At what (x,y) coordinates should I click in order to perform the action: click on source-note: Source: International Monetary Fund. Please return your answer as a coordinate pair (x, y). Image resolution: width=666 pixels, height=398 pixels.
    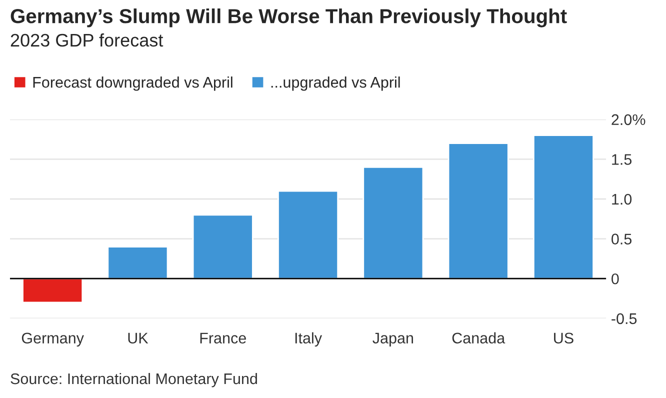
    Looking at the image, I should click on (133, 380).